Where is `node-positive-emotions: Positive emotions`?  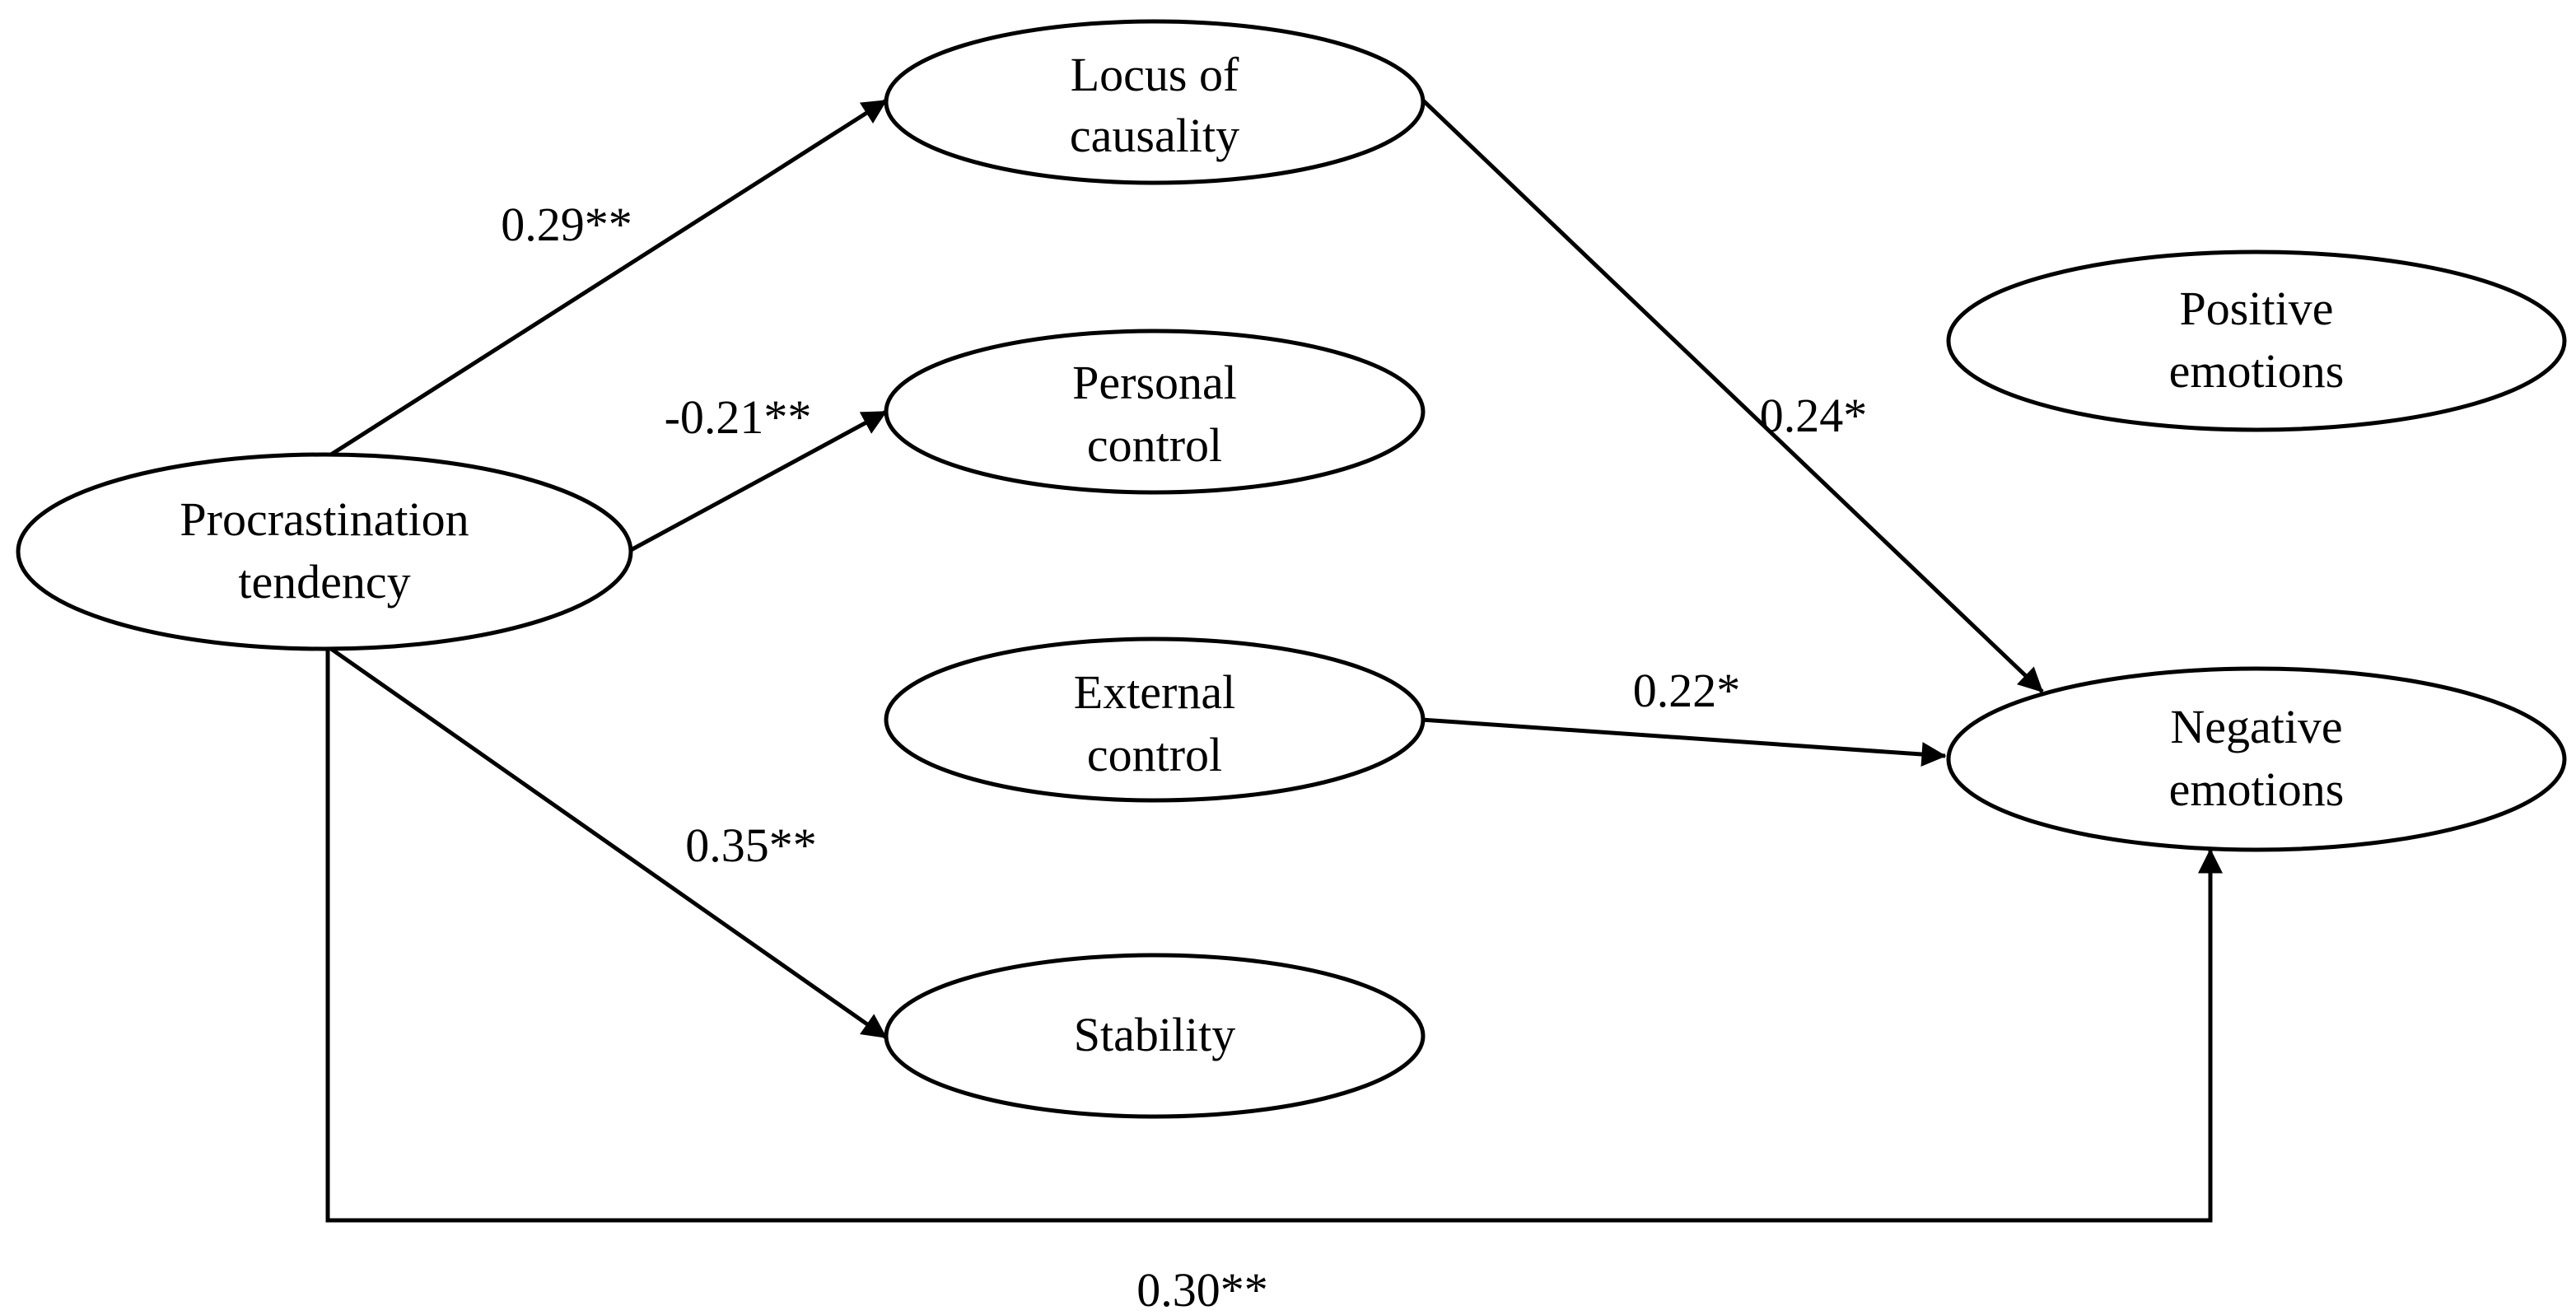
node-positive-emotions: Positive emotions is located at coordinates (2256, 340).